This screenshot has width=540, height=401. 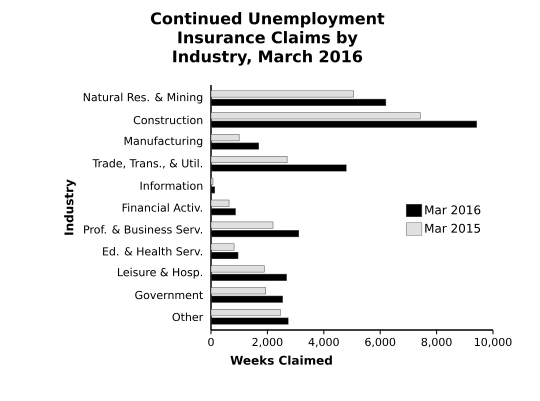 What do you see at coordinates (437, 343) in the screenshot?
I see `x-tick-label: 8,000` at bounding box center [437, 343].